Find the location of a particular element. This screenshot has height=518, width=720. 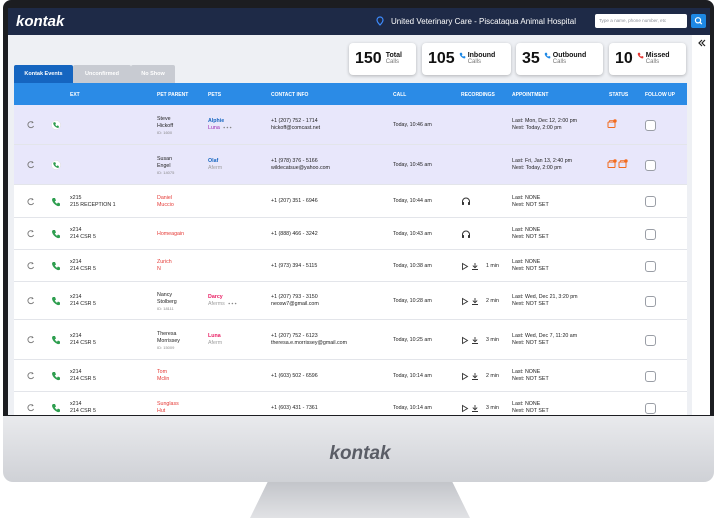

parent-name: Theresa is located at coordinates (167, 333).